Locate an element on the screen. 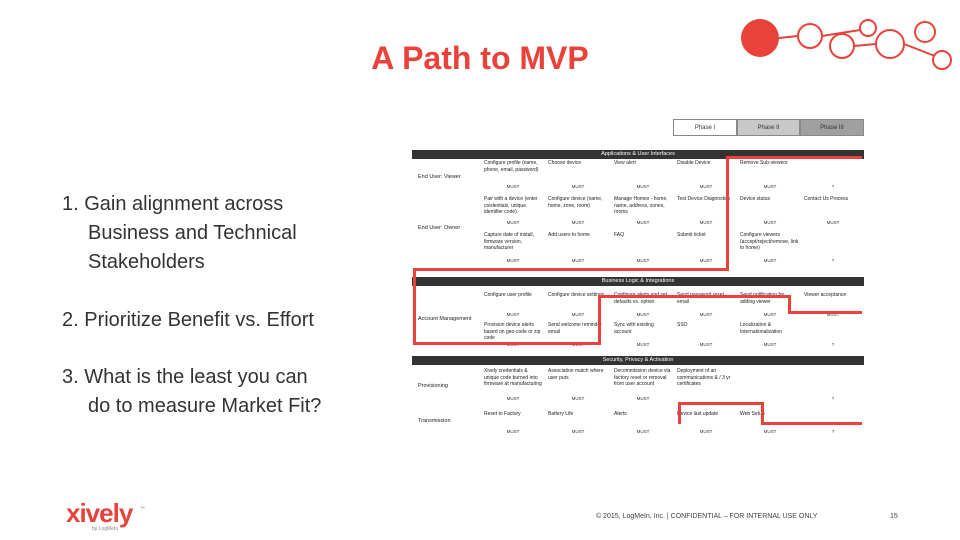 This screenshot has height=540, width=960. table-cell: View alert is located at coordinates (625, 163).